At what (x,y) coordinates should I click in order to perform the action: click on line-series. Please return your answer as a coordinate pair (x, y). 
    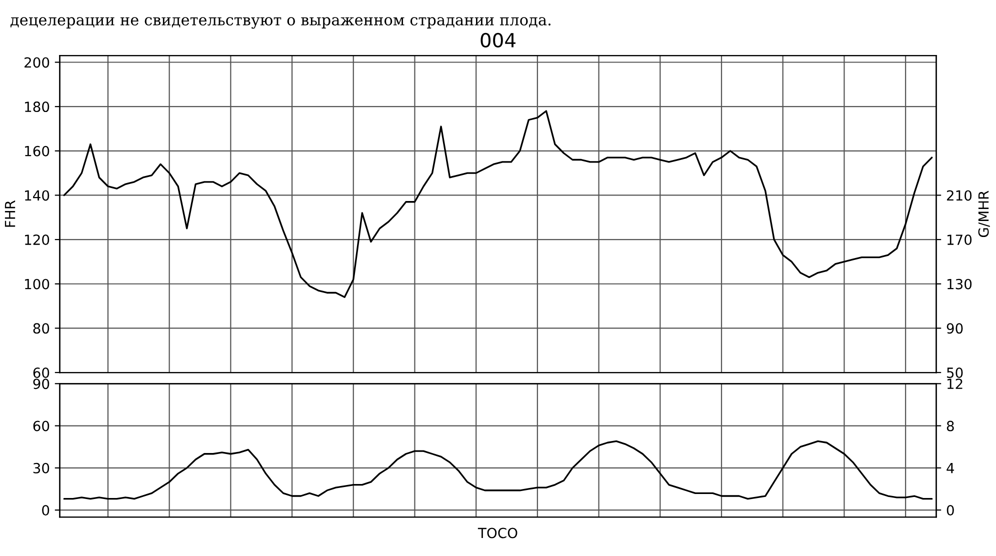
    Looking at the image, I should click on (498, 470).